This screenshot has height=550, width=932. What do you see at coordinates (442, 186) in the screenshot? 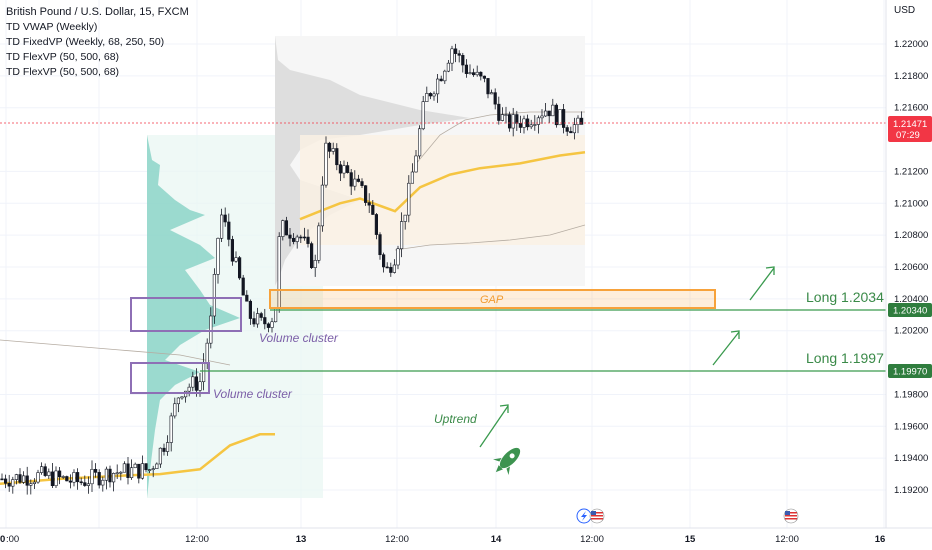
I see `vwap-segment` at bounding box center [442, 186].